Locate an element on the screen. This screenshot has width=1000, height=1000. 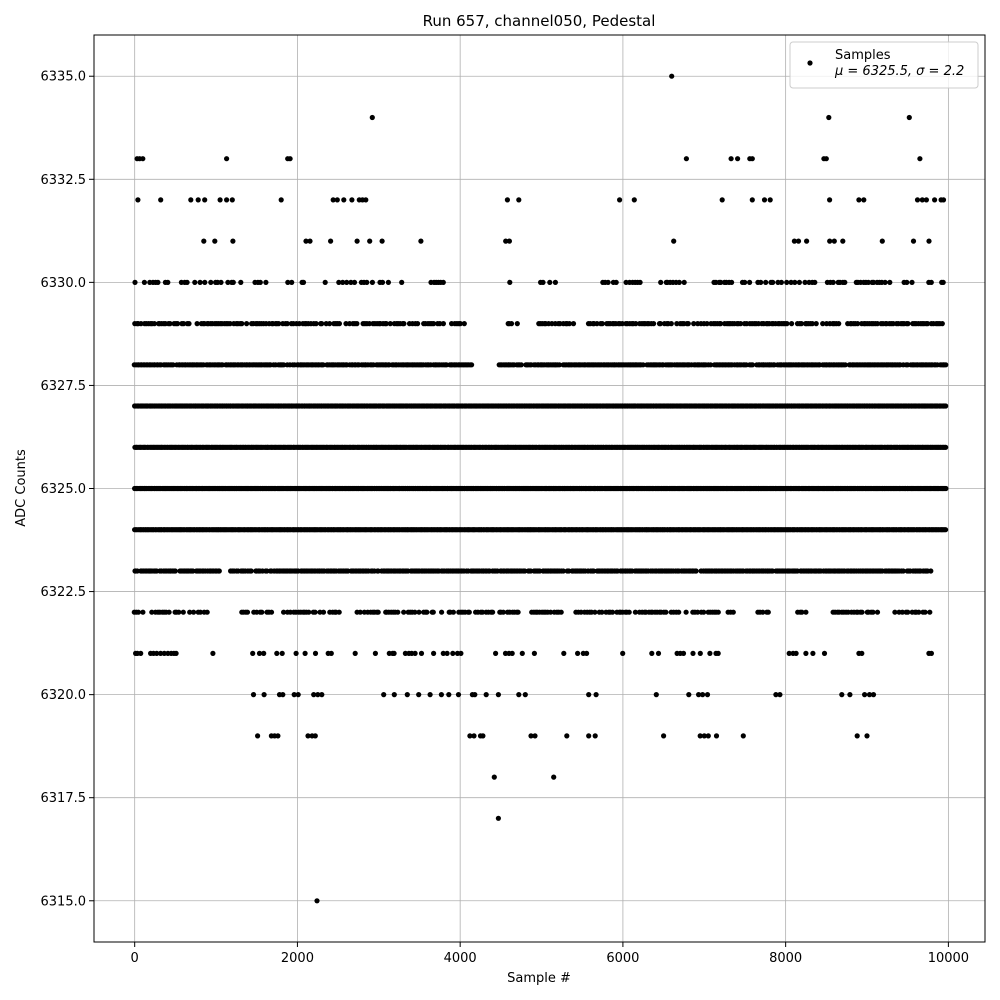
chart-title: Run 657, channel050, Pedestal is located at coordinates (539, 21).